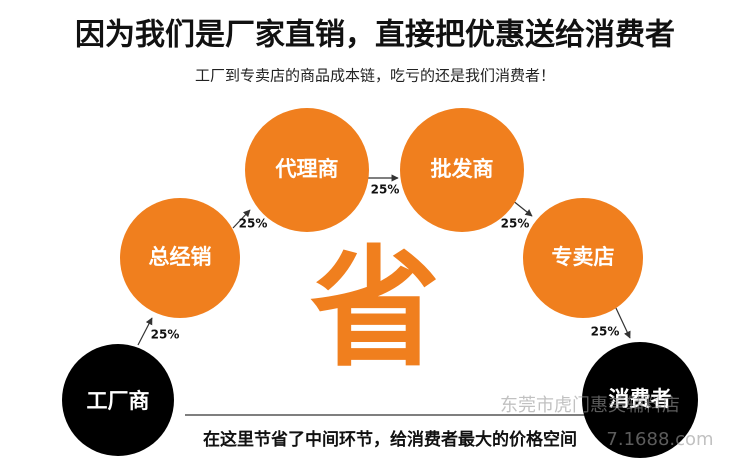 The image size is (750, 470). I want to click on subtitle: 工厂到专卖店的商品成本链，吃亏的还是我们消费者！, so click(375, 76).